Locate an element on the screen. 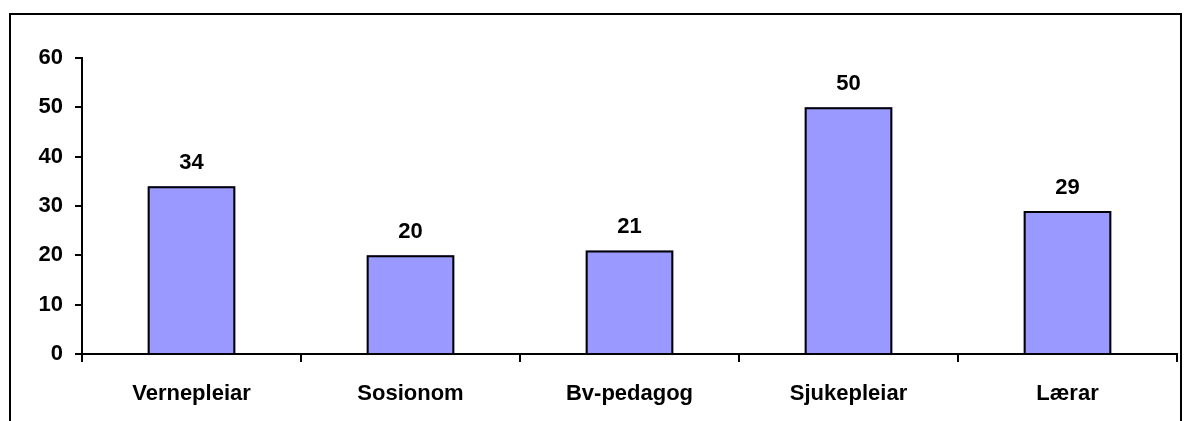 Image resolution: width=1184 pixels, height=421 pixels. data-label: 29 is located at coordinates (1067, 186).